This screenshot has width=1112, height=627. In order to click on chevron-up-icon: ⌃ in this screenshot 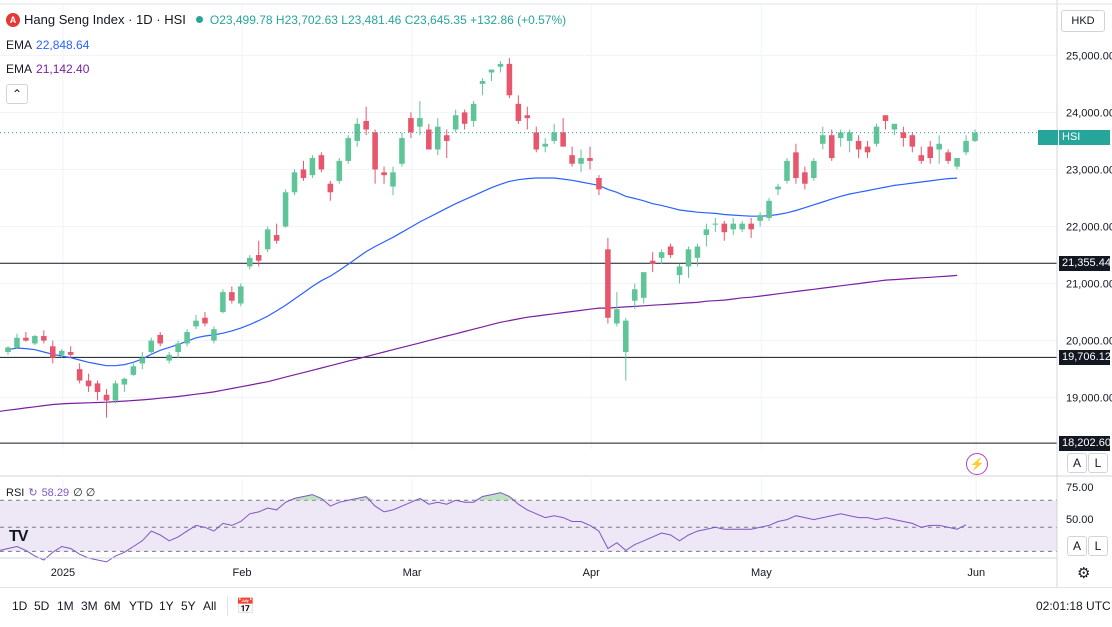, I will do `click(17, 94)`.